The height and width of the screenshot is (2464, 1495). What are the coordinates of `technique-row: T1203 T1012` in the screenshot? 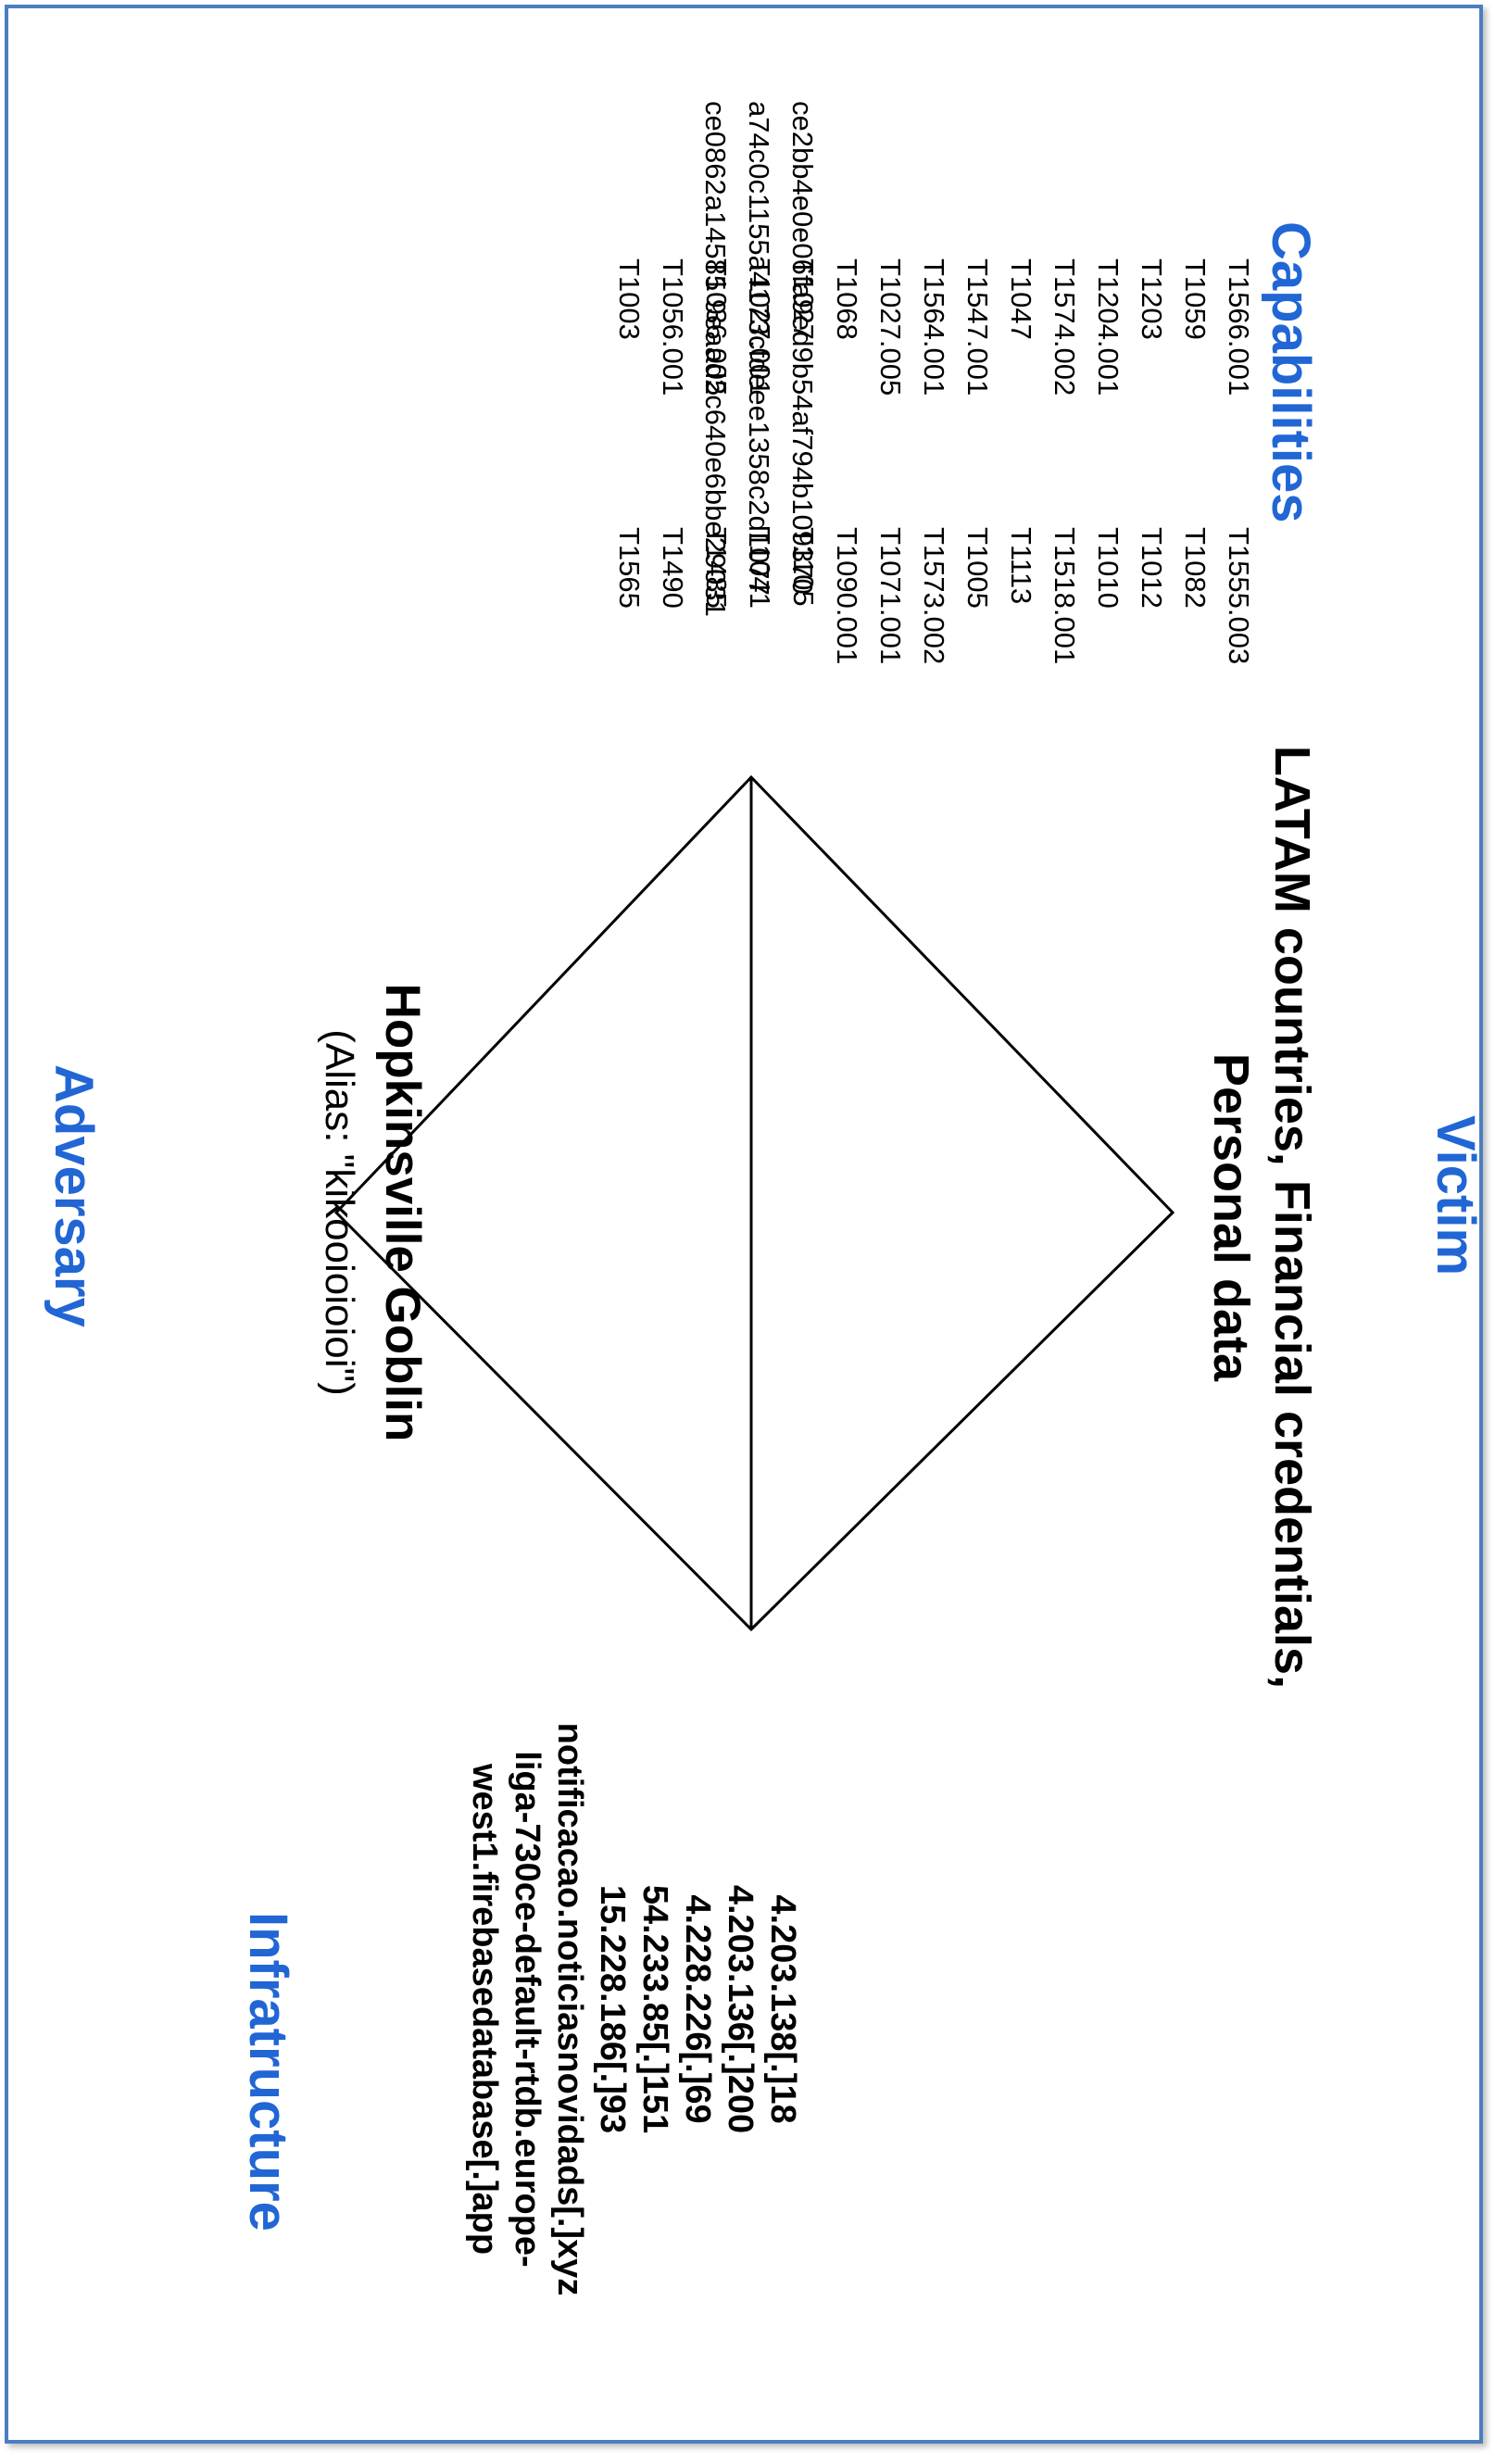 It's located at (1152, 527).